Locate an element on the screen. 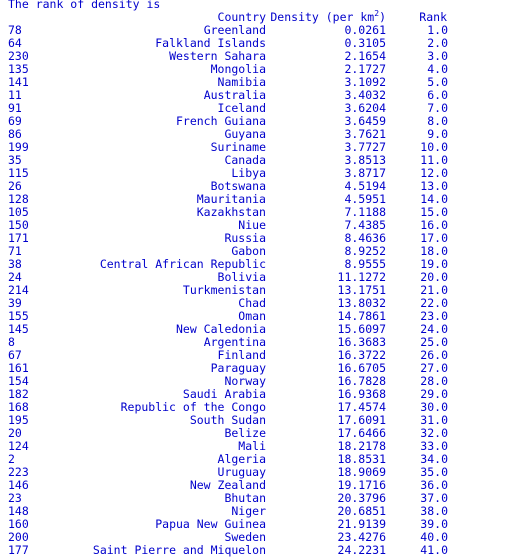 This screenshot has width=507, height=560. table-row: 199 Suriname 3.7727 10.0 is located at coordinates (253, 147).